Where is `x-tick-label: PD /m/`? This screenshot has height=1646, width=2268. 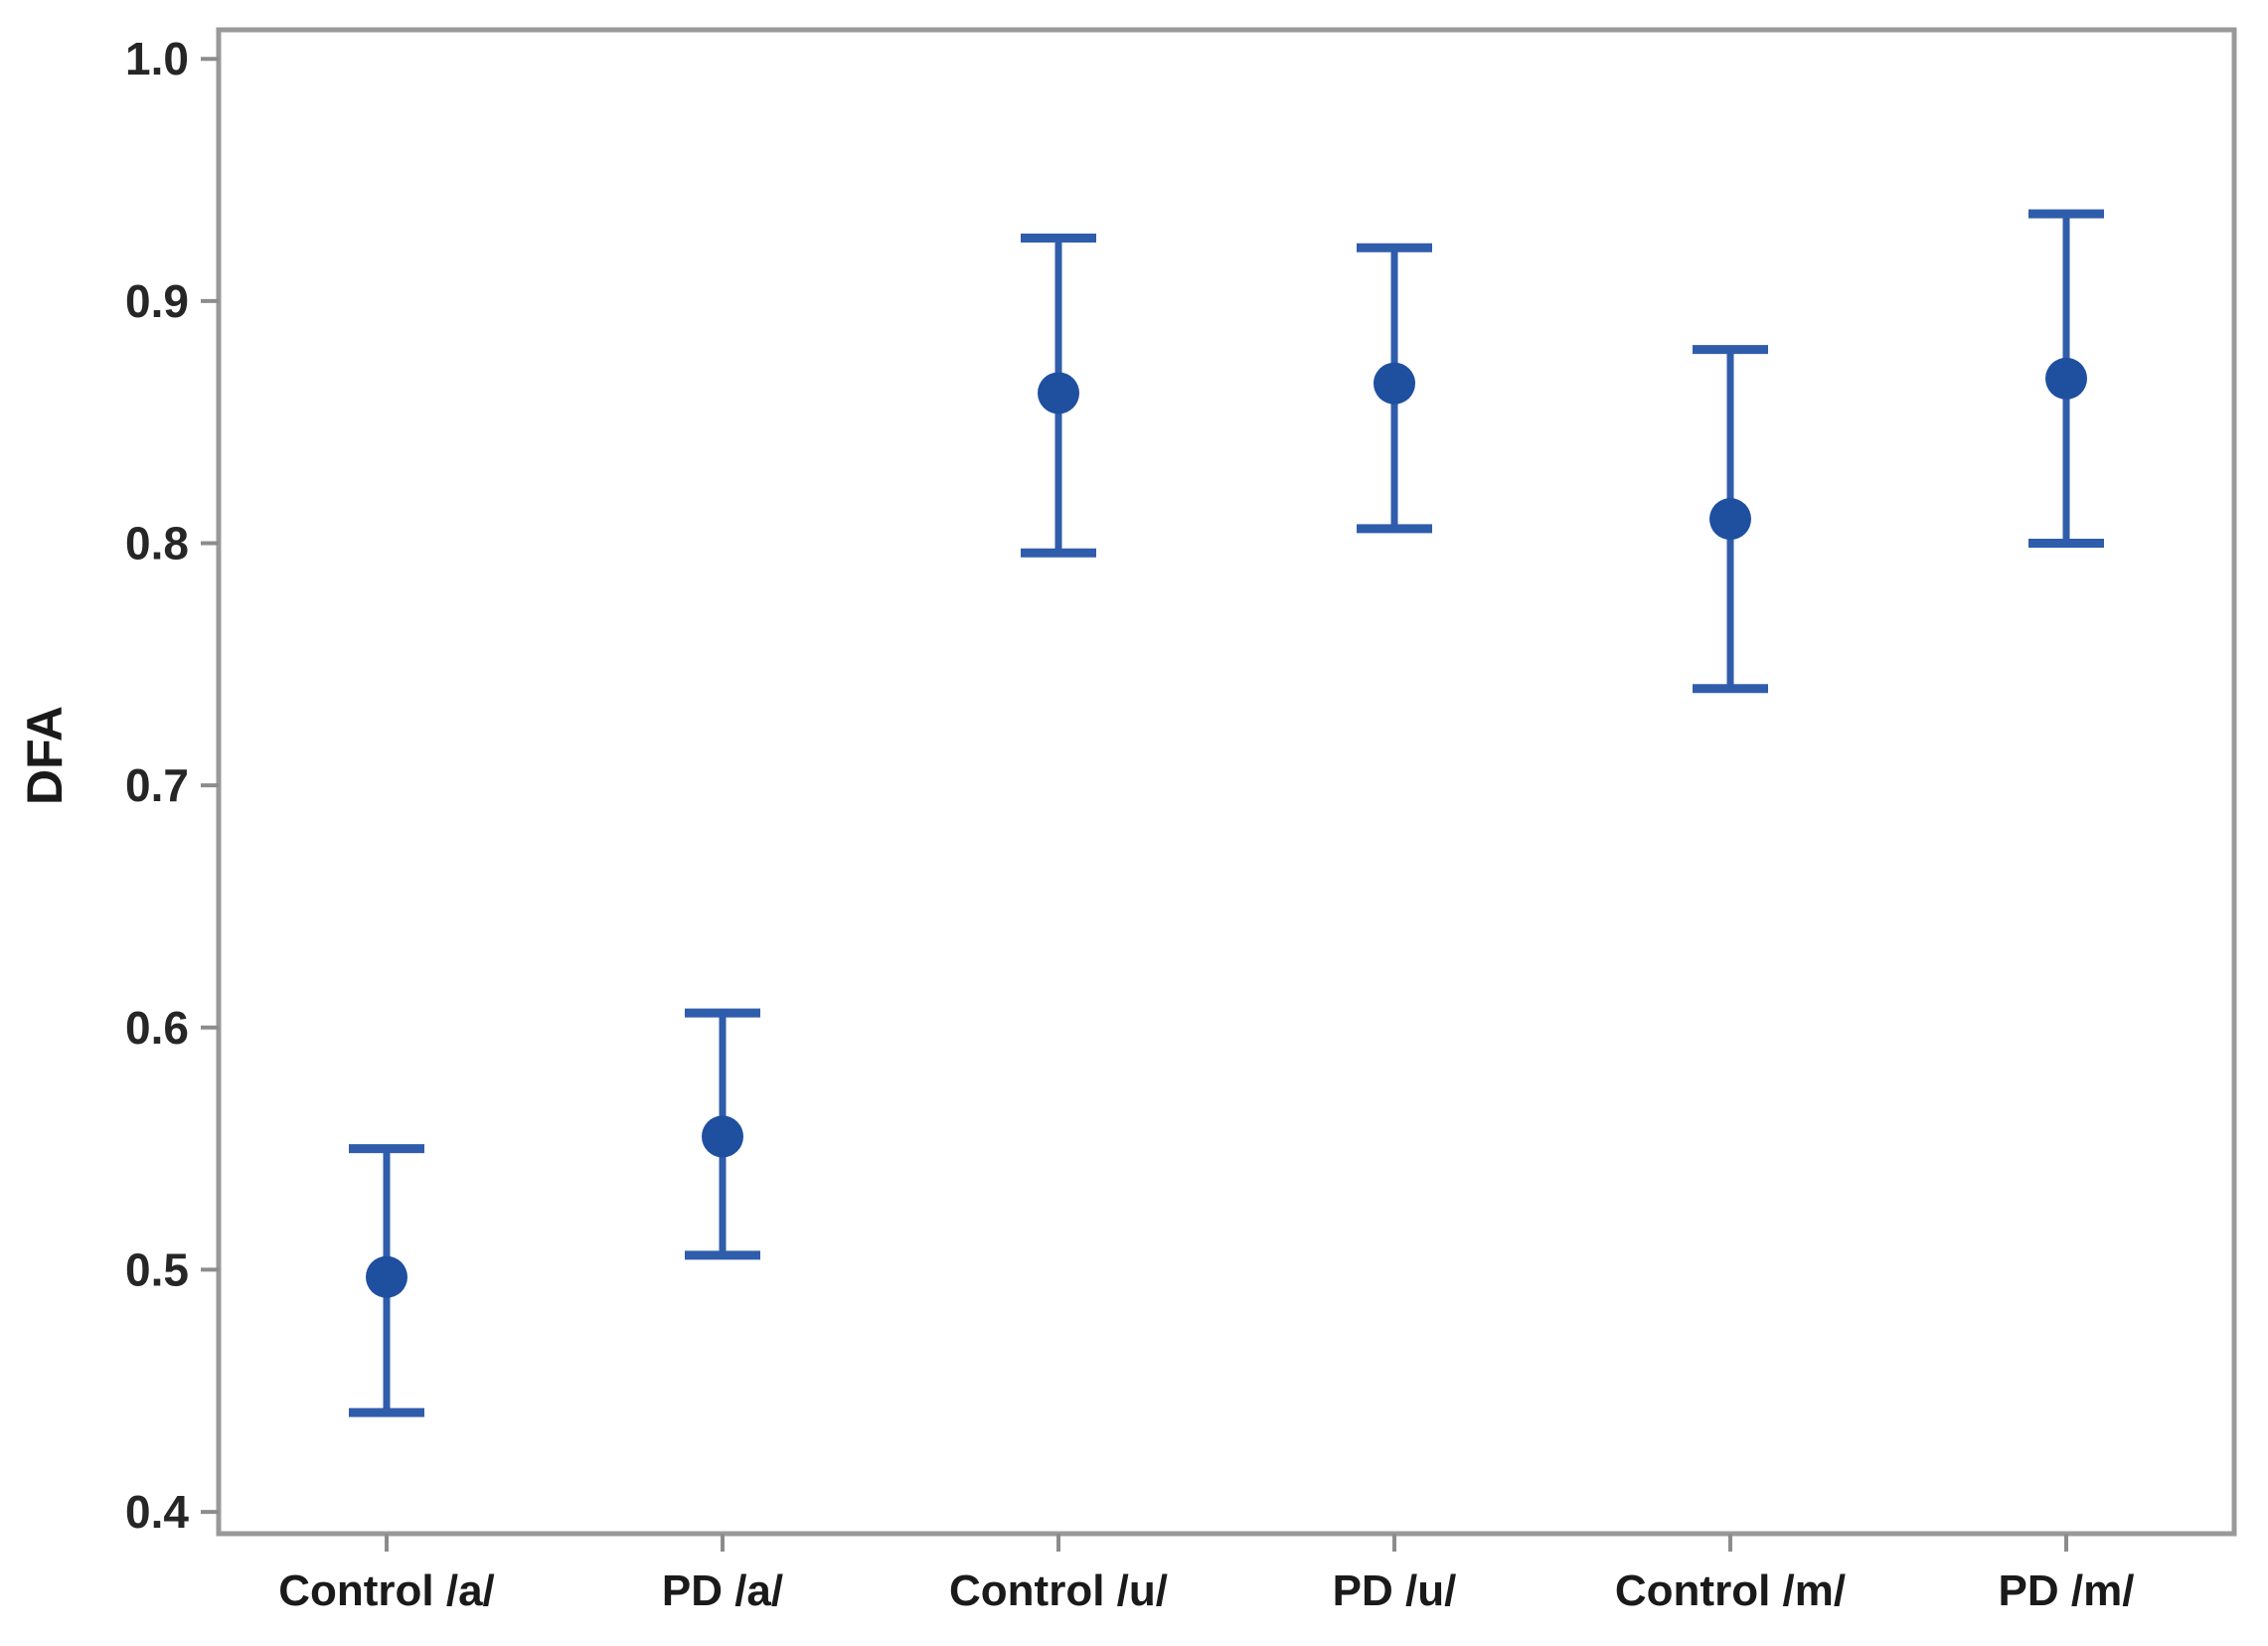 x-tick-label: PD /m/ is located at coordinates (2067, 1590).